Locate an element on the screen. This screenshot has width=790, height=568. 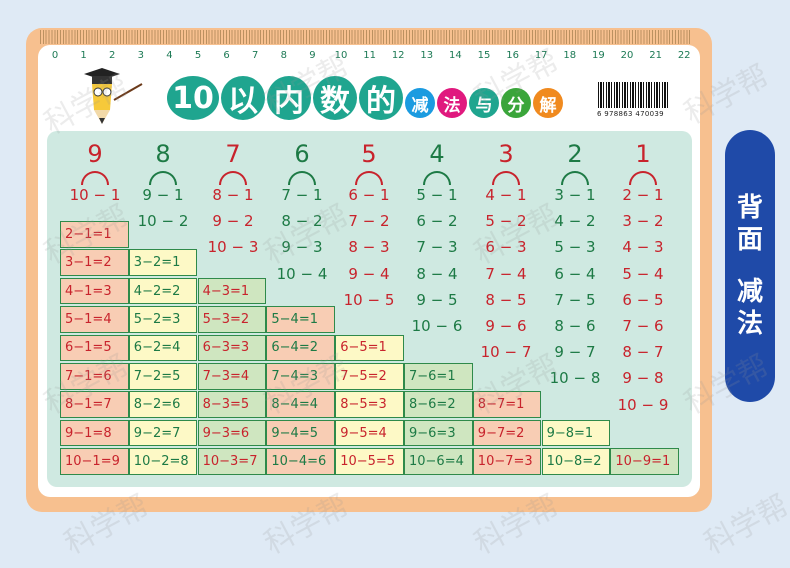
decomposition-expression: 10 − 8 is located at coordinates (575, 378).